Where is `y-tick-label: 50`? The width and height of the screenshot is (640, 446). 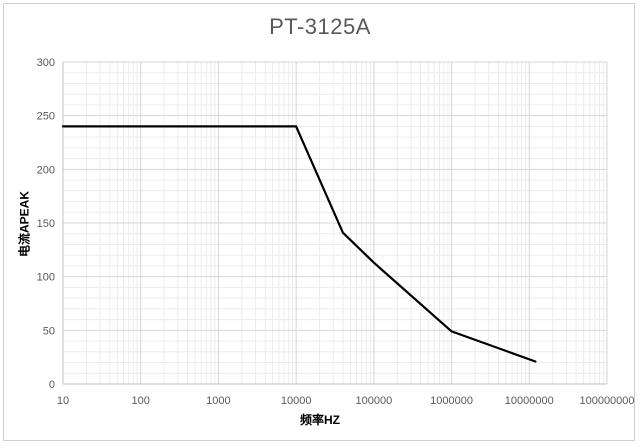
y-tick-label: 50 is located at coordinates (49, 331).